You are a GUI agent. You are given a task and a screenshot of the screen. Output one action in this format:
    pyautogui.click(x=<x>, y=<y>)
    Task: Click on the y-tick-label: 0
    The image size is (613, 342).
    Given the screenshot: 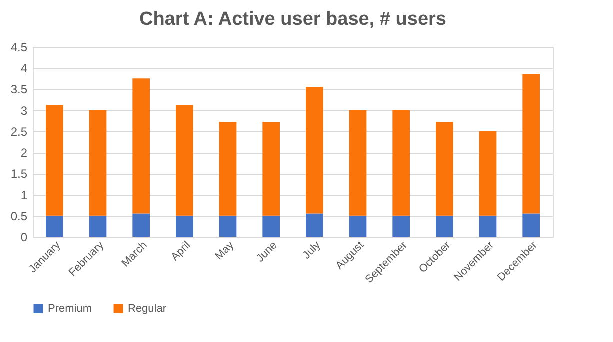 What is the action you would take?
    pyautogui.click(x=24, y=237)
    